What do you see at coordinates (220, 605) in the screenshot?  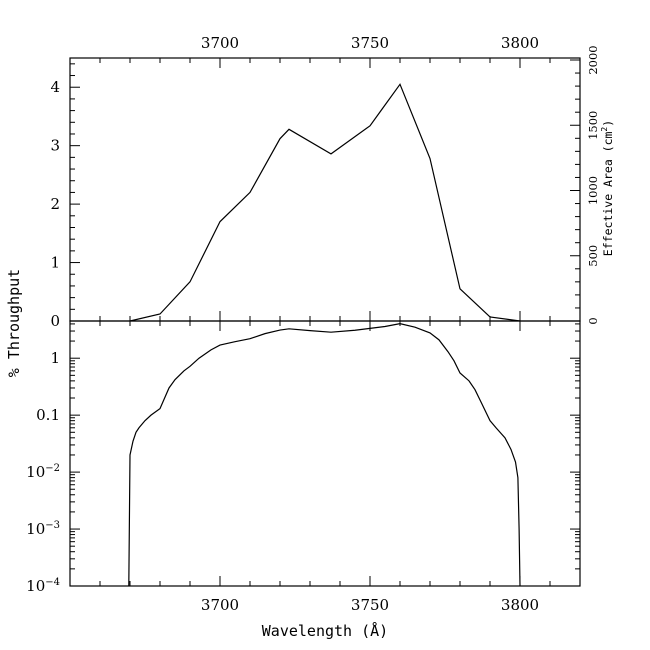 I see `x-tick-label: 3700` at bounding box center [220, 605].